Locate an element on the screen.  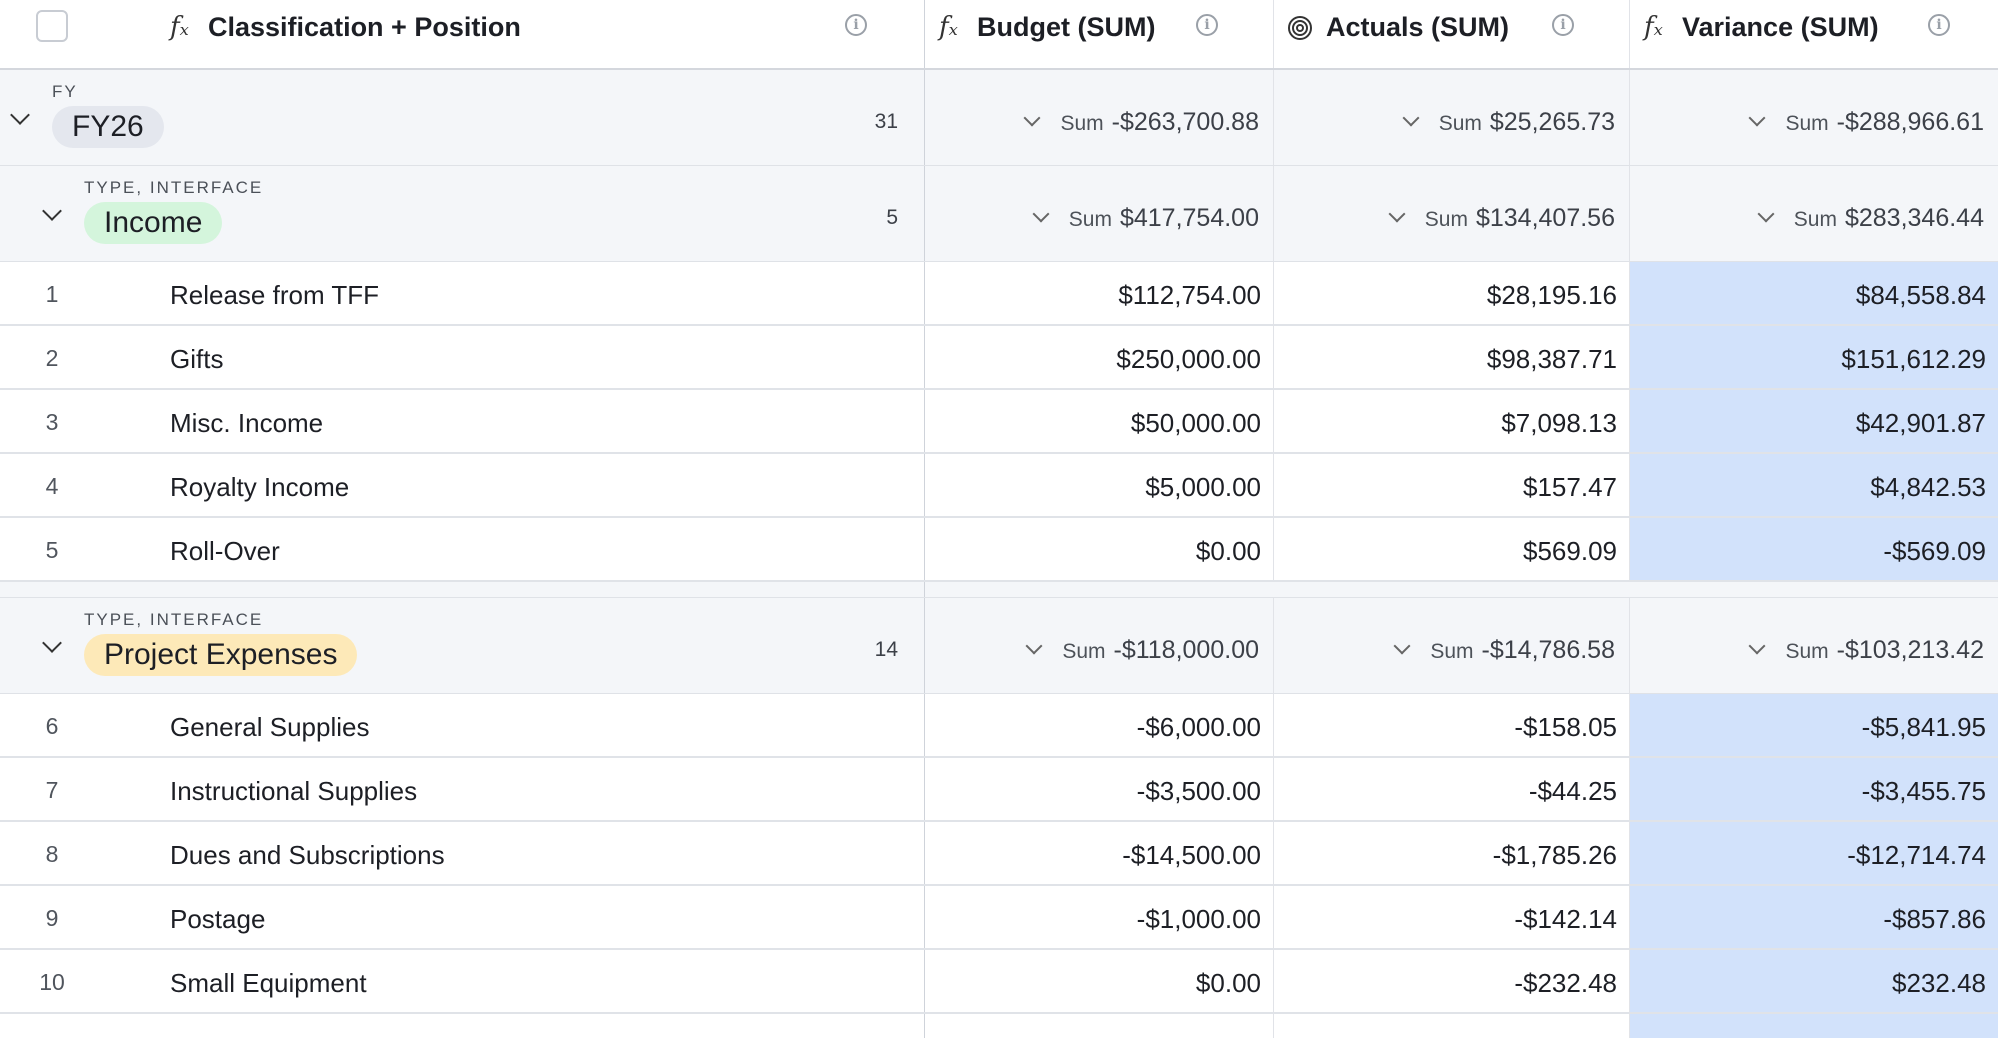
actuals-cell: -$158.05 is located at coordinates (1451, 725).